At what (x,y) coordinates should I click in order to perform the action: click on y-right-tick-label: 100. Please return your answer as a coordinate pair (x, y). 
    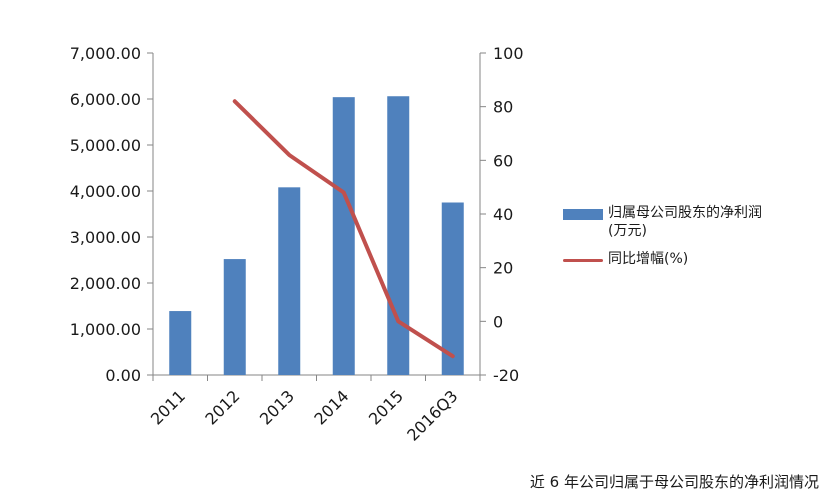
    Looking at the image, I should click on (508, 53).